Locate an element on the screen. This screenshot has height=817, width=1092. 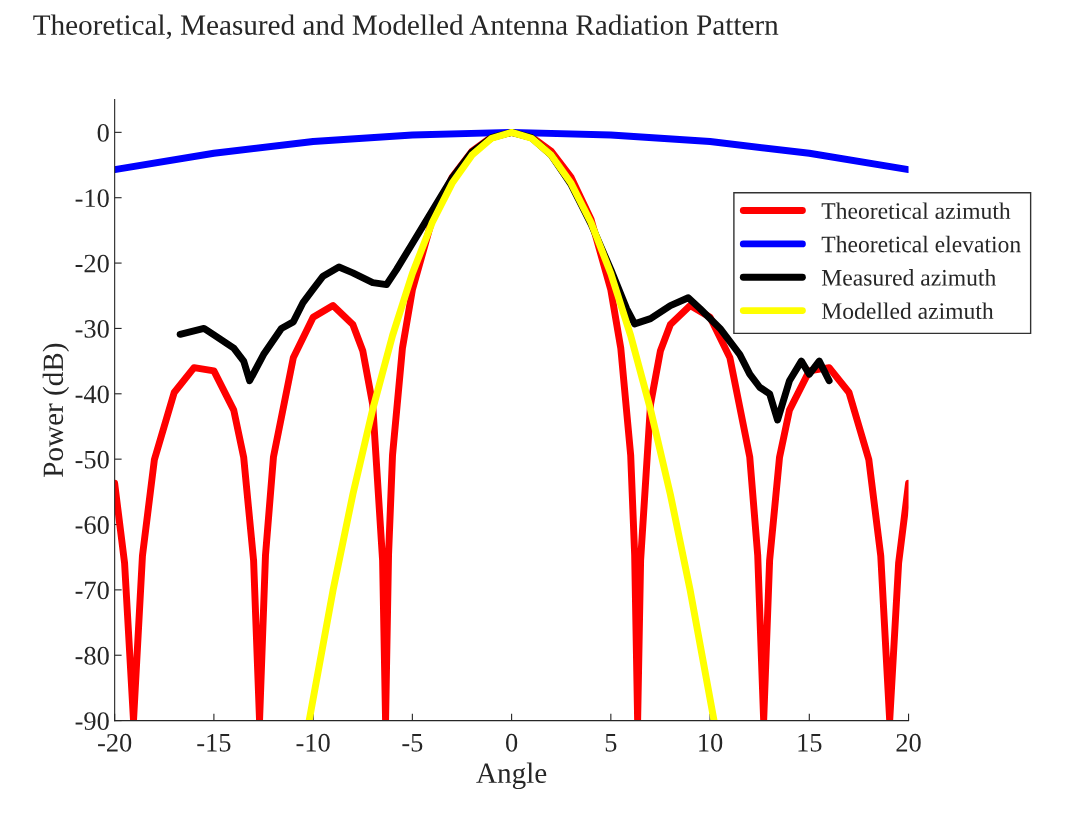
y-tick-label: -10 is located at coordinates (92, 198).